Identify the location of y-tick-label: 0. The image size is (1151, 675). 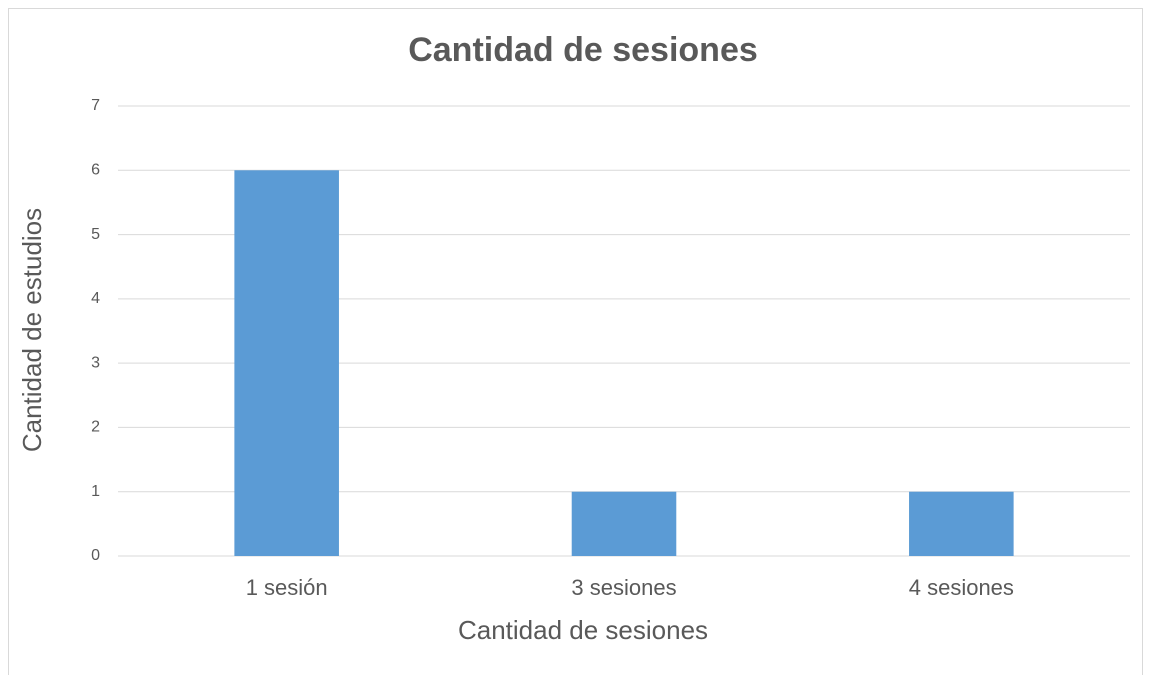
(95, 555).